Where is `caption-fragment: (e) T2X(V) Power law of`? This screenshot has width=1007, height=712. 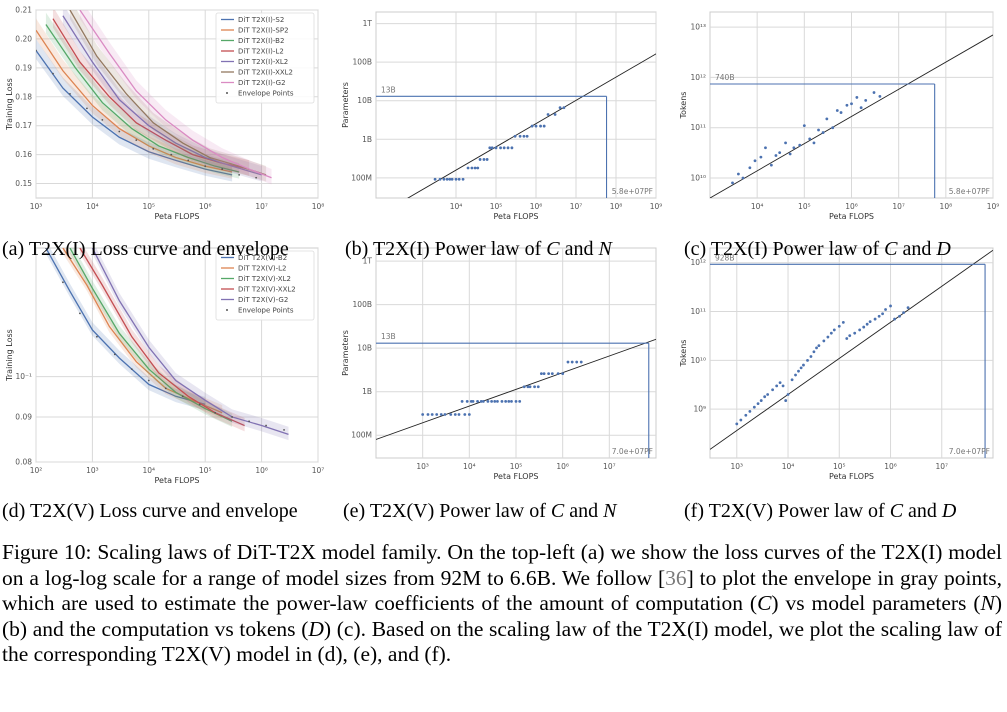
caption-fragment: (e) T2X(V) Power law of is located at coordinates (447, 511).